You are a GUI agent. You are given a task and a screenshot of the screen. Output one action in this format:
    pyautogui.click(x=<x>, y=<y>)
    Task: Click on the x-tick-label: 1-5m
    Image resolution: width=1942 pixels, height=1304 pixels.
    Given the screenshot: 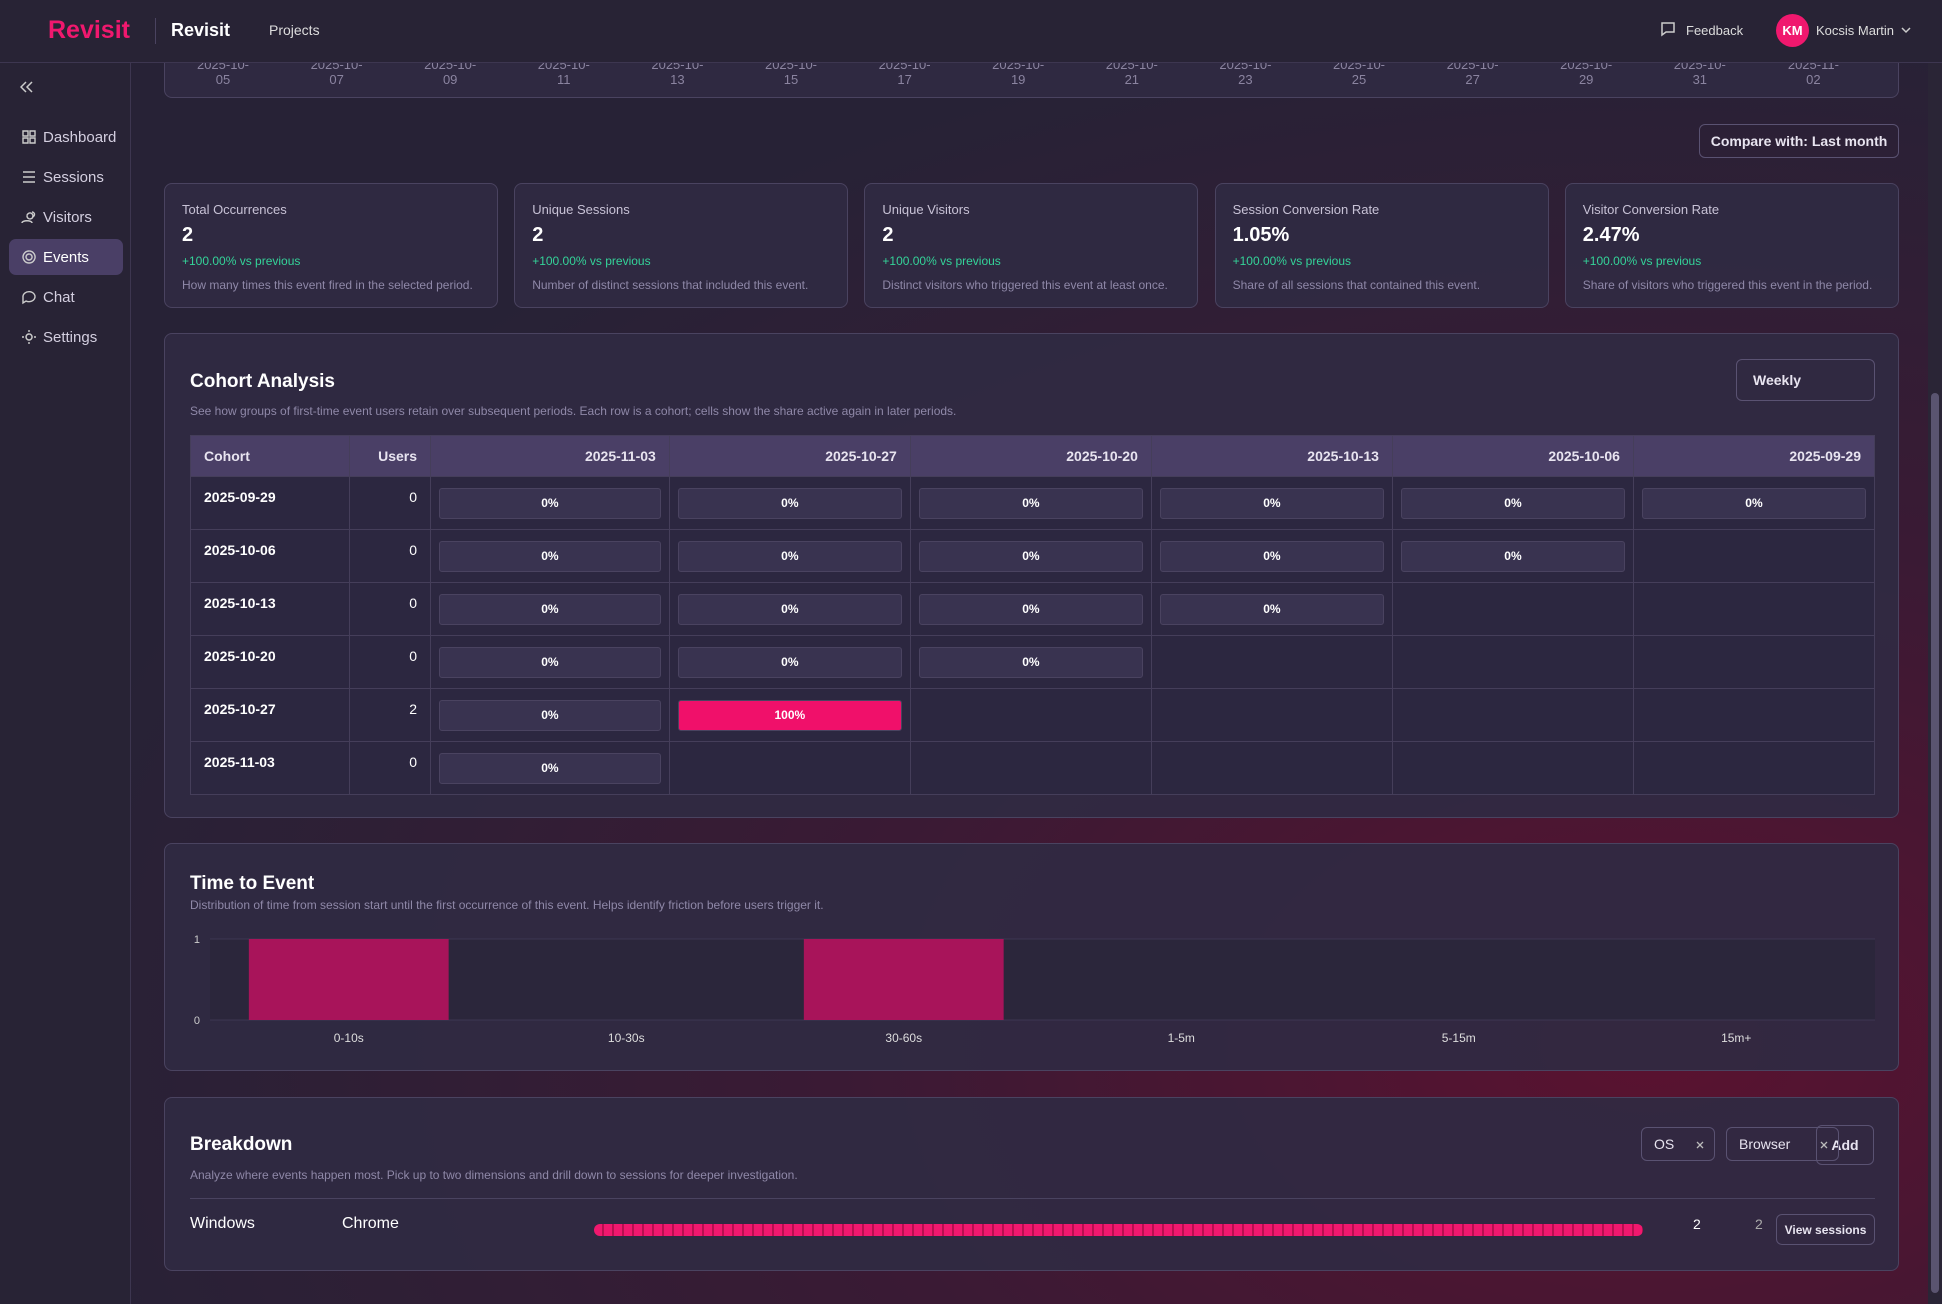 What is the action you would take?
    pyautogui.click(x=1181, y=1038)
    